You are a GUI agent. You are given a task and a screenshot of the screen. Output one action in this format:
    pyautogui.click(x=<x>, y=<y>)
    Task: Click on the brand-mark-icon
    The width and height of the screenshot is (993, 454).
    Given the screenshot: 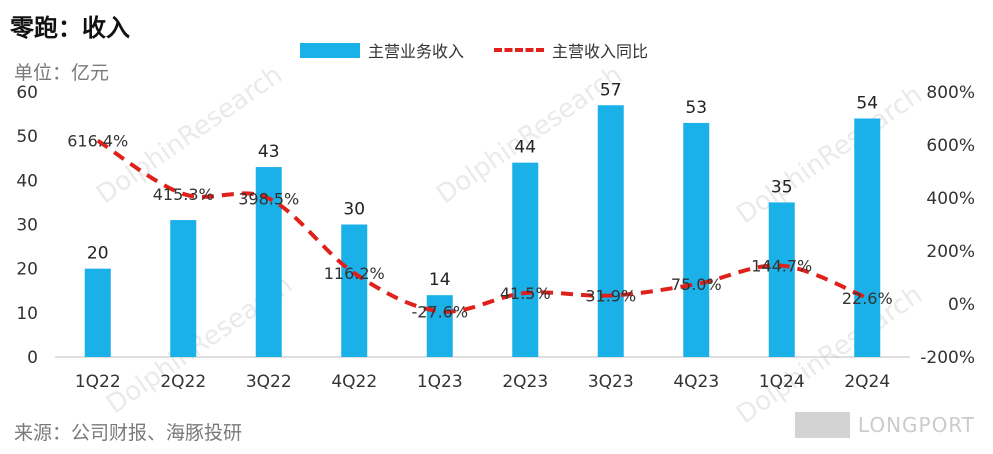 What is the action you would take?
    pyautogui.click(x=822, y=425)
    